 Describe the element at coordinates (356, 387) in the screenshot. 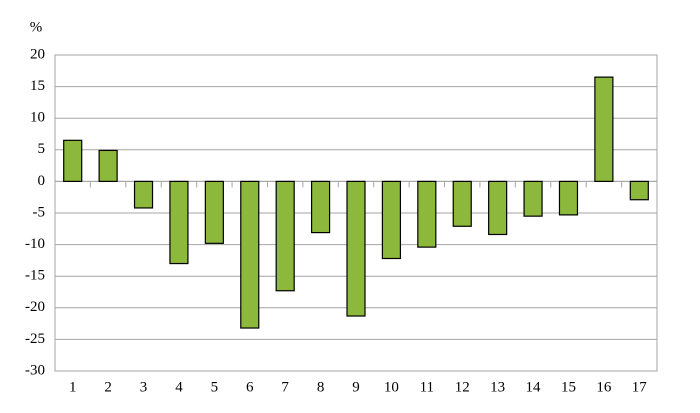

I see `x-tick-label: 9` at that location.